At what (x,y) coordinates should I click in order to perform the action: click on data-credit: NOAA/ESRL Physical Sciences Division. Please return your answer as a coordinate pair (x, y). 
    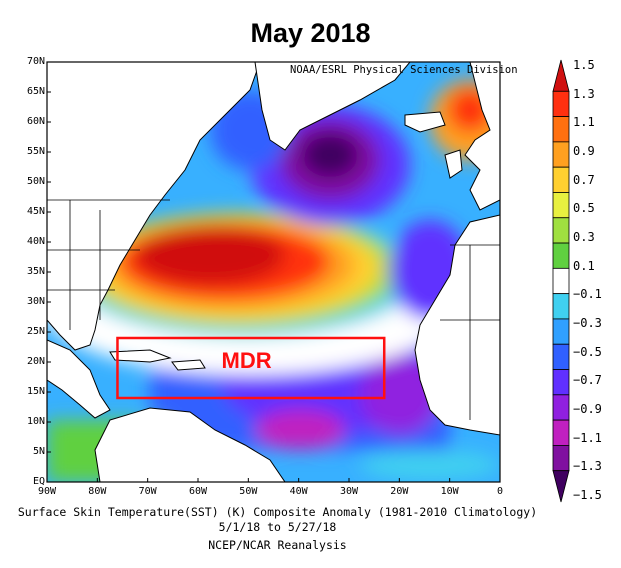
    Looking at the image, I should click on (404, 70).